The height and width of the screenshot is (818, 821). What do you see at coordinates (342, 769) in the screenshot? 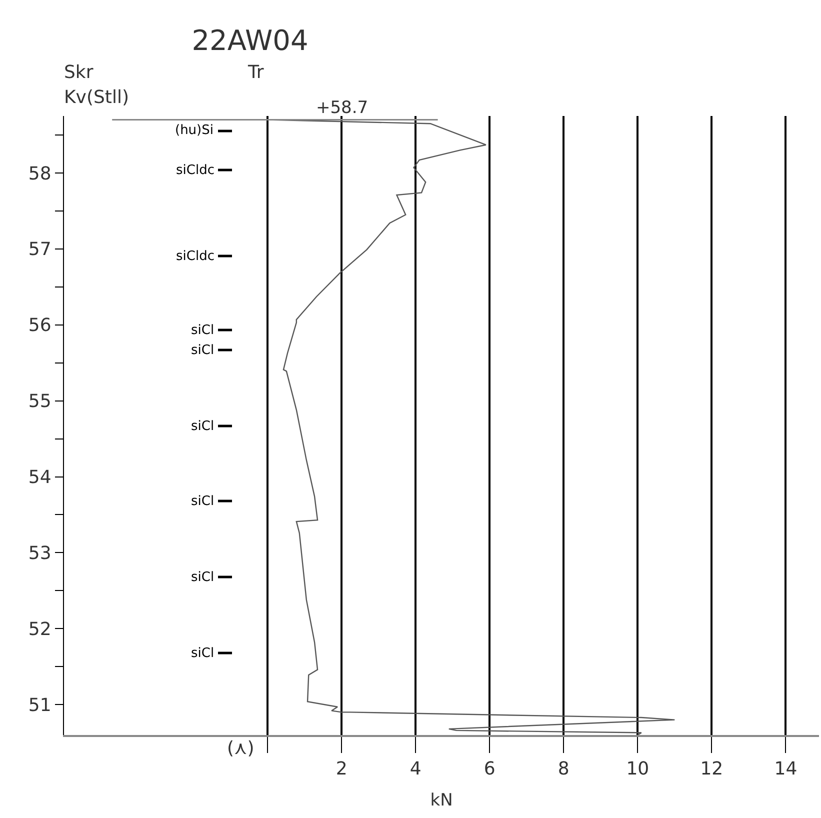
I see `x-tick-label: 2` at bounding box center [342, 769].